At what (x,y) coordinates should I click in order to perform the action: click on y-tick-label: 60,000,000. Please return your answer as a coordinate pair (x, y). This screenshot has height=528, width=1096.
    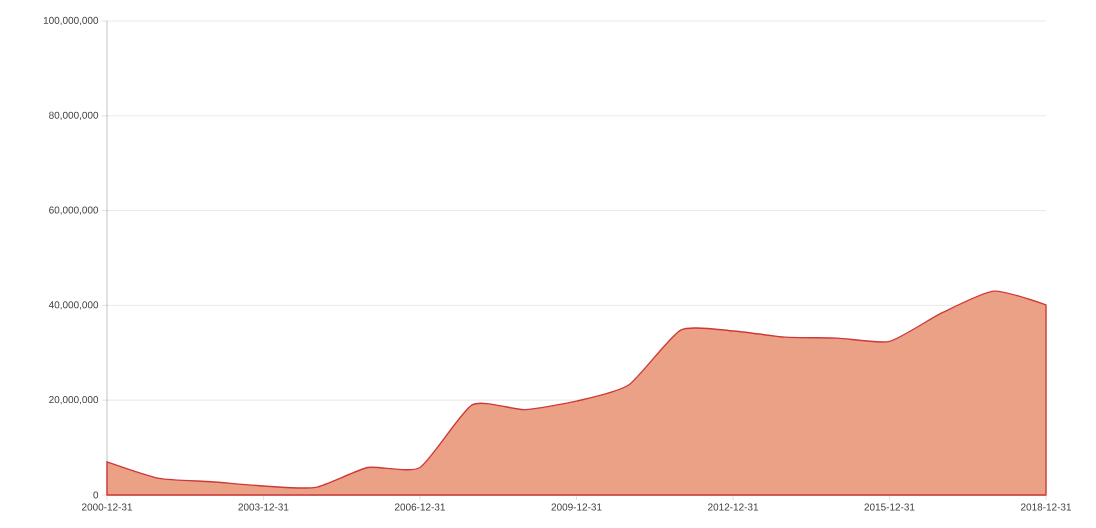
    Looking at the image, I should click on (74, 210).